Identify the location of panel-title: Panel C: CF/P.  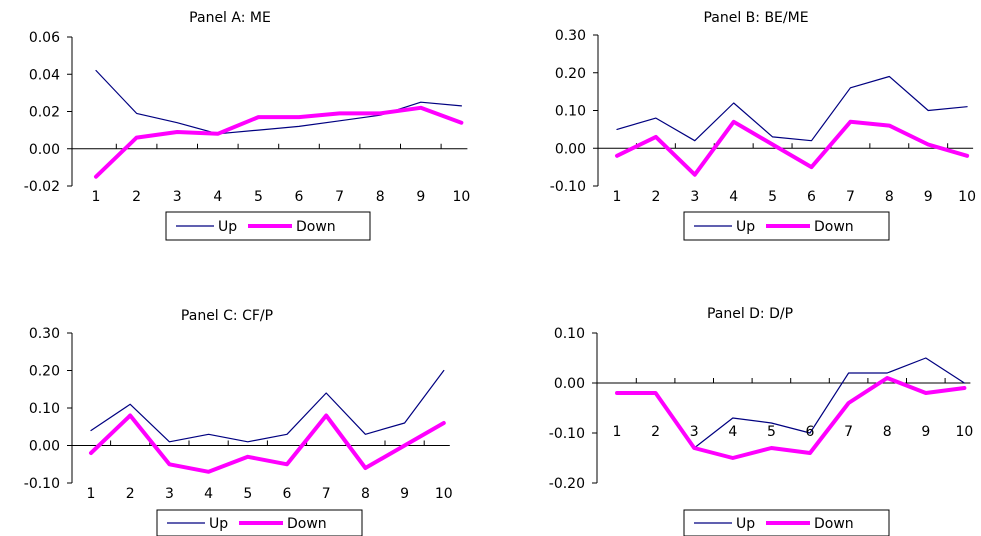
(227, 316).